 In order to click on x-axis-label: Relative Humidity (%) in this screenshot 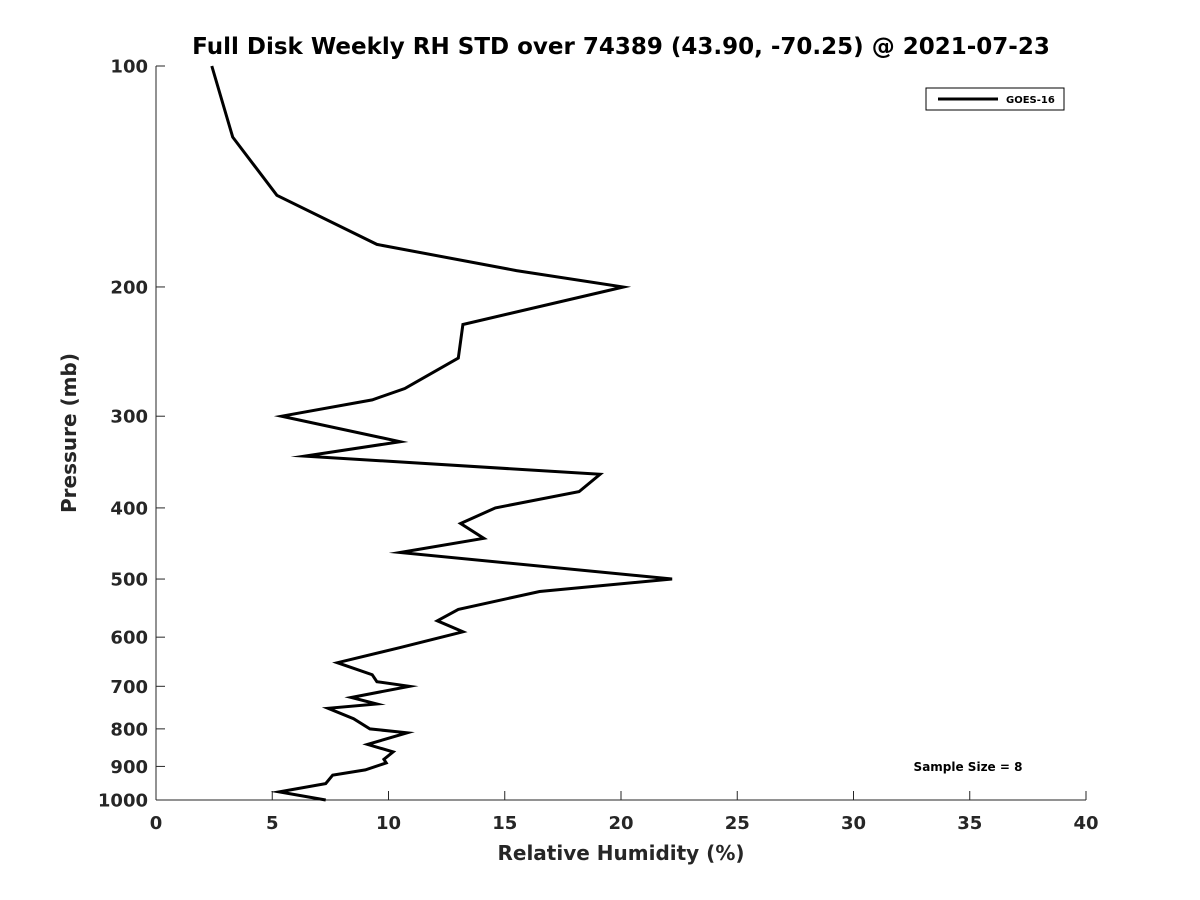, I will do `click(620, 853)`.